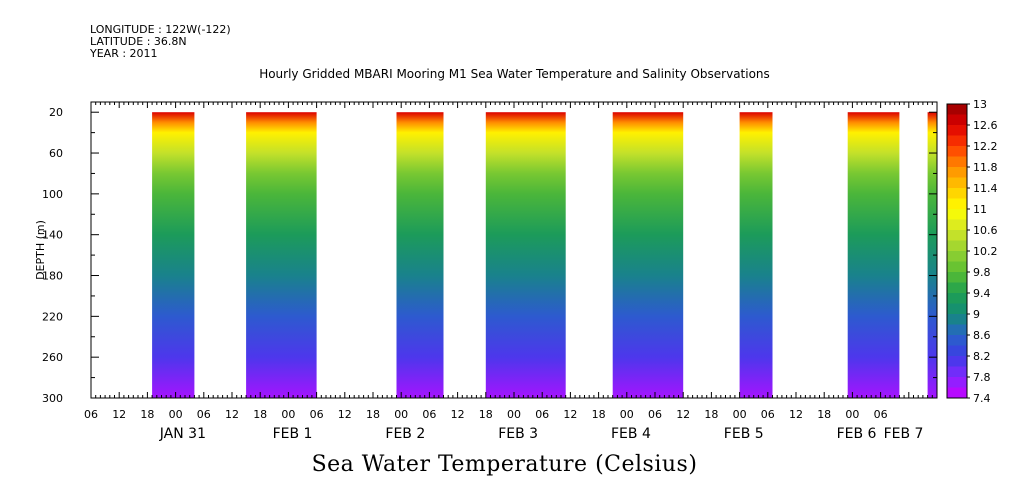 This screenshot has width=1009, height=504. I want to click on x-day-label: FEB 1, so click(293, 434).